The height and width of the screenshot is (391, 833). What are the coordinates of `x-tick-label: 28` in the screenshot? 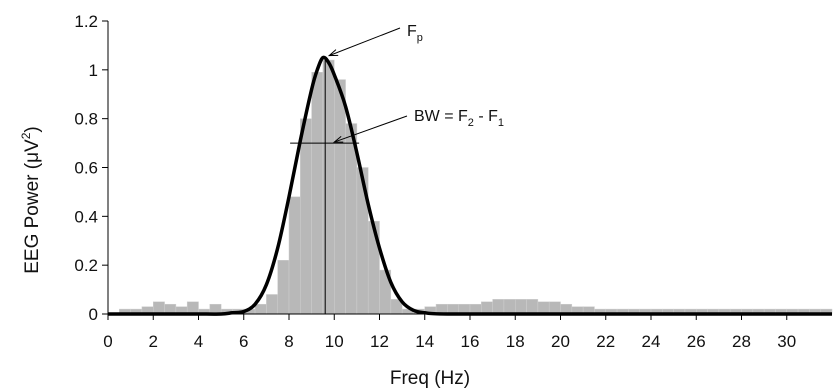 It's located at (741, 341).